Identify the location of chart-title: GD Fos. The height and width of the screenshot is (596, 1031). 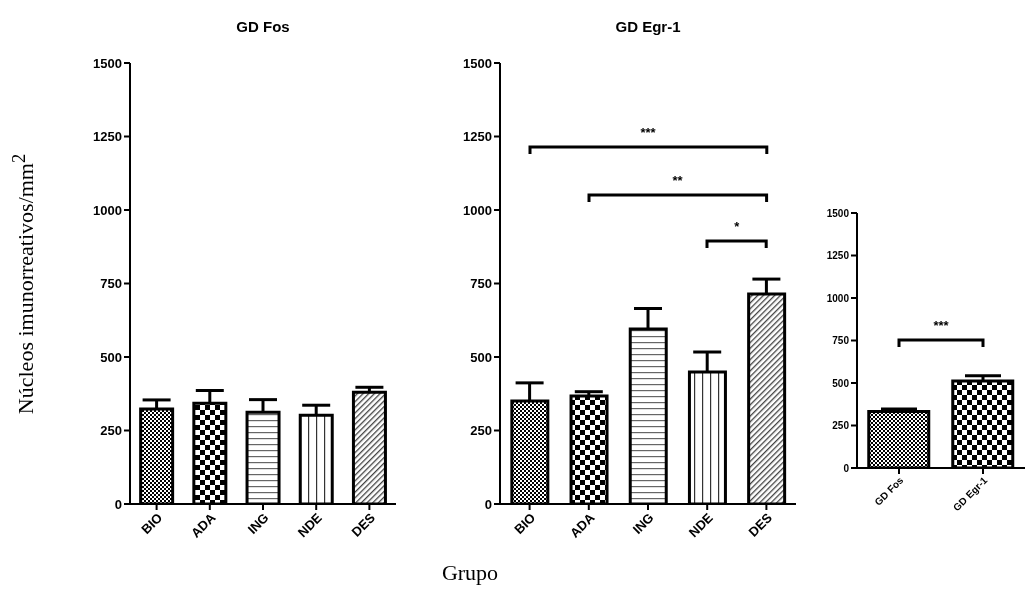
(263, 26).